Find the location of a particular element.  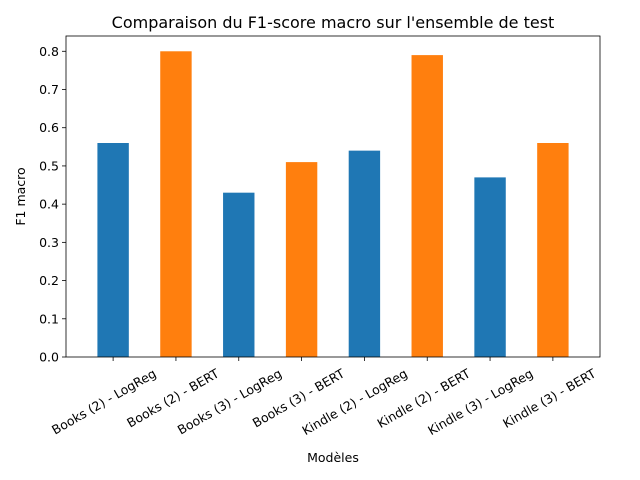

y-tick-label: 0.2 is located at coordinates (49, 280).